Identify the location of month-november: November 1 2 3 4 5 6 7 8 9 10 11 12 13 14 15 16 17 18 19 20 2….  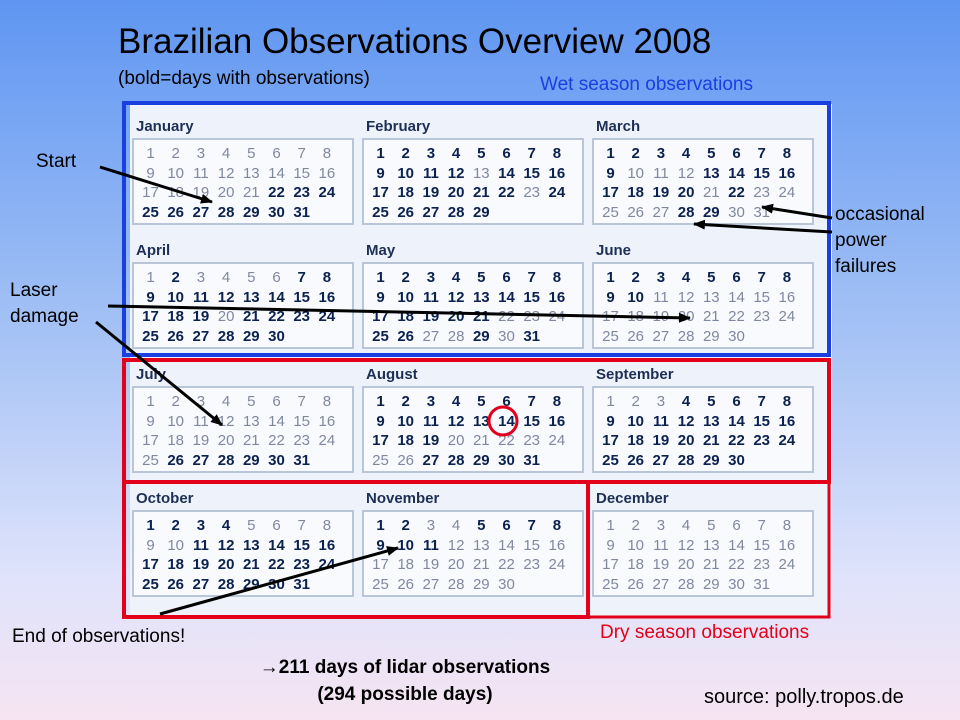
(472, 536).